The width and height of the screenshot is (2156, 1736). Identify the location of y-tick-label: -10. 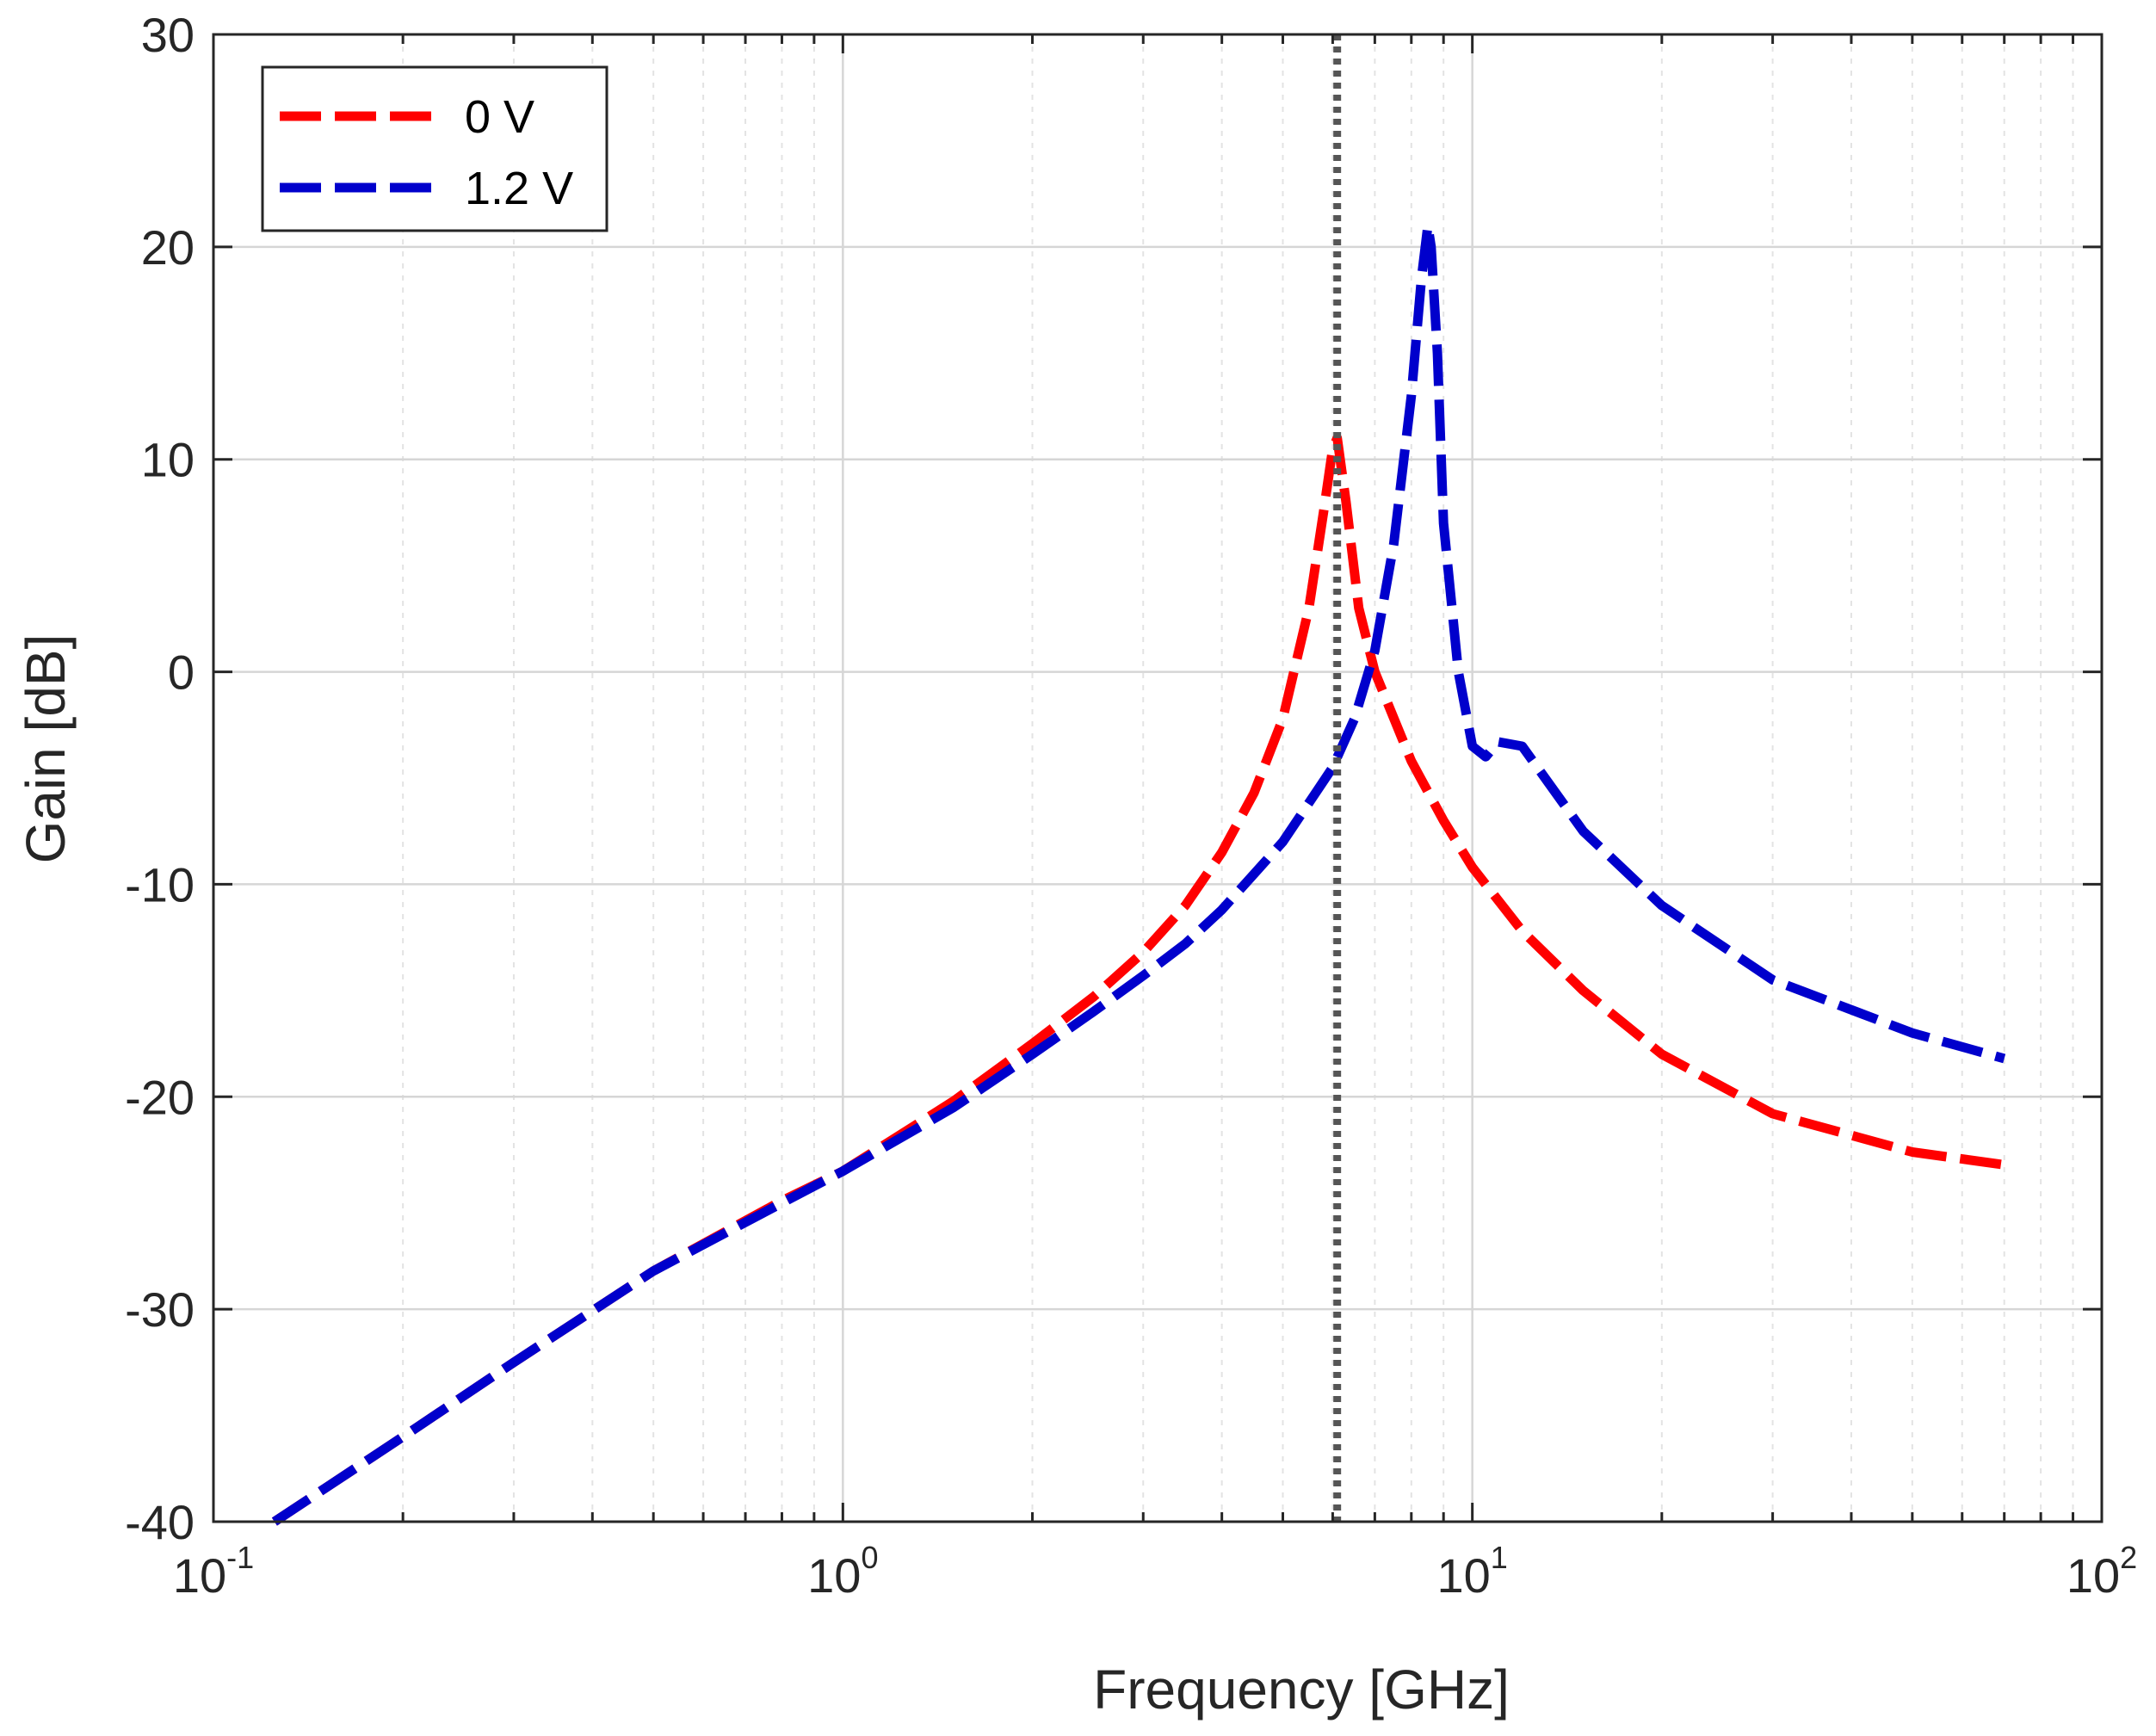
(160, 884).